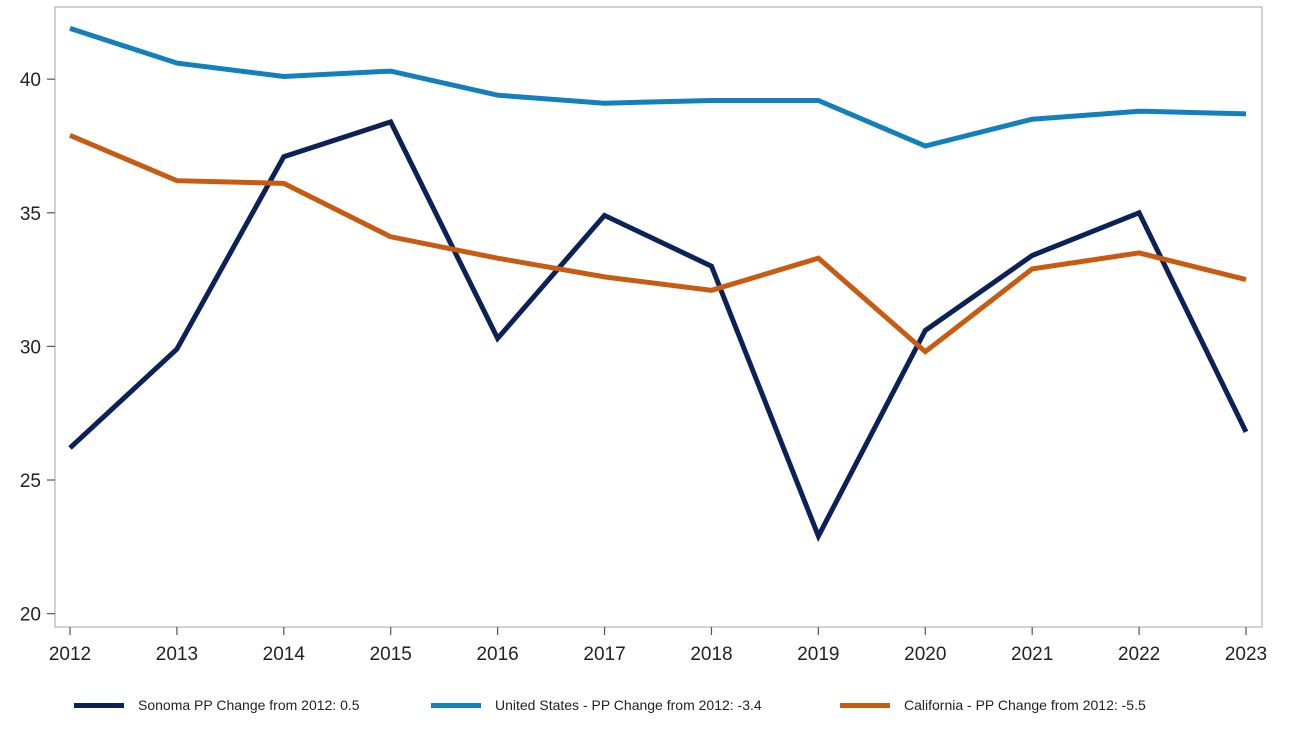 This screenshot has width=1301, height=744. What do you see at coordinates (30, 214) in the screenshot?
I see `y-tick-label: 35` at bounding box center [30, 214].